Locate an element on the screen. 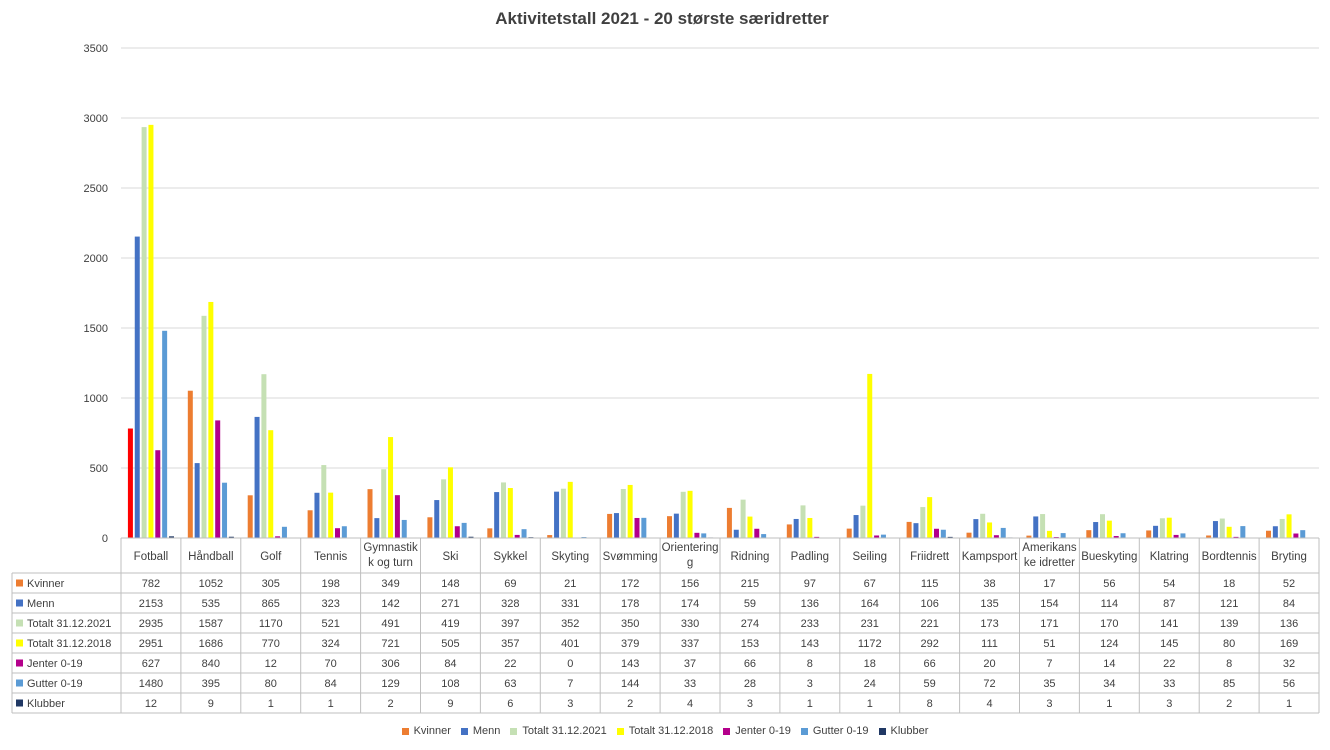  table-cell-value: 840 is located at coordinates (211, 664).